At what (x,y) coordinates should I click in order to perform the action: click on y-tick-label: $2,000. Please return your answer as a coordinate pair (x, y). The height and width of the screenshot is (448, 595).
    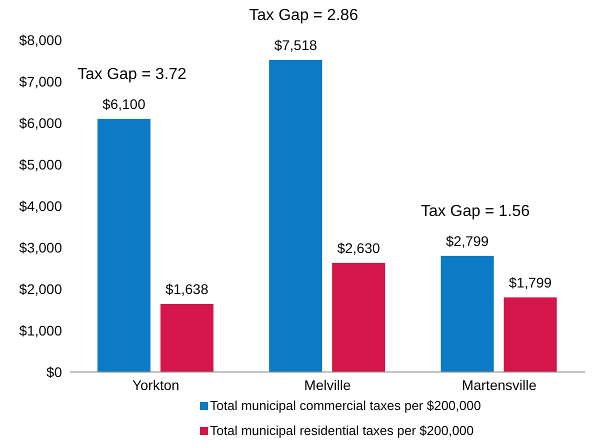
    Looking at the image, I should click on (40, 288).